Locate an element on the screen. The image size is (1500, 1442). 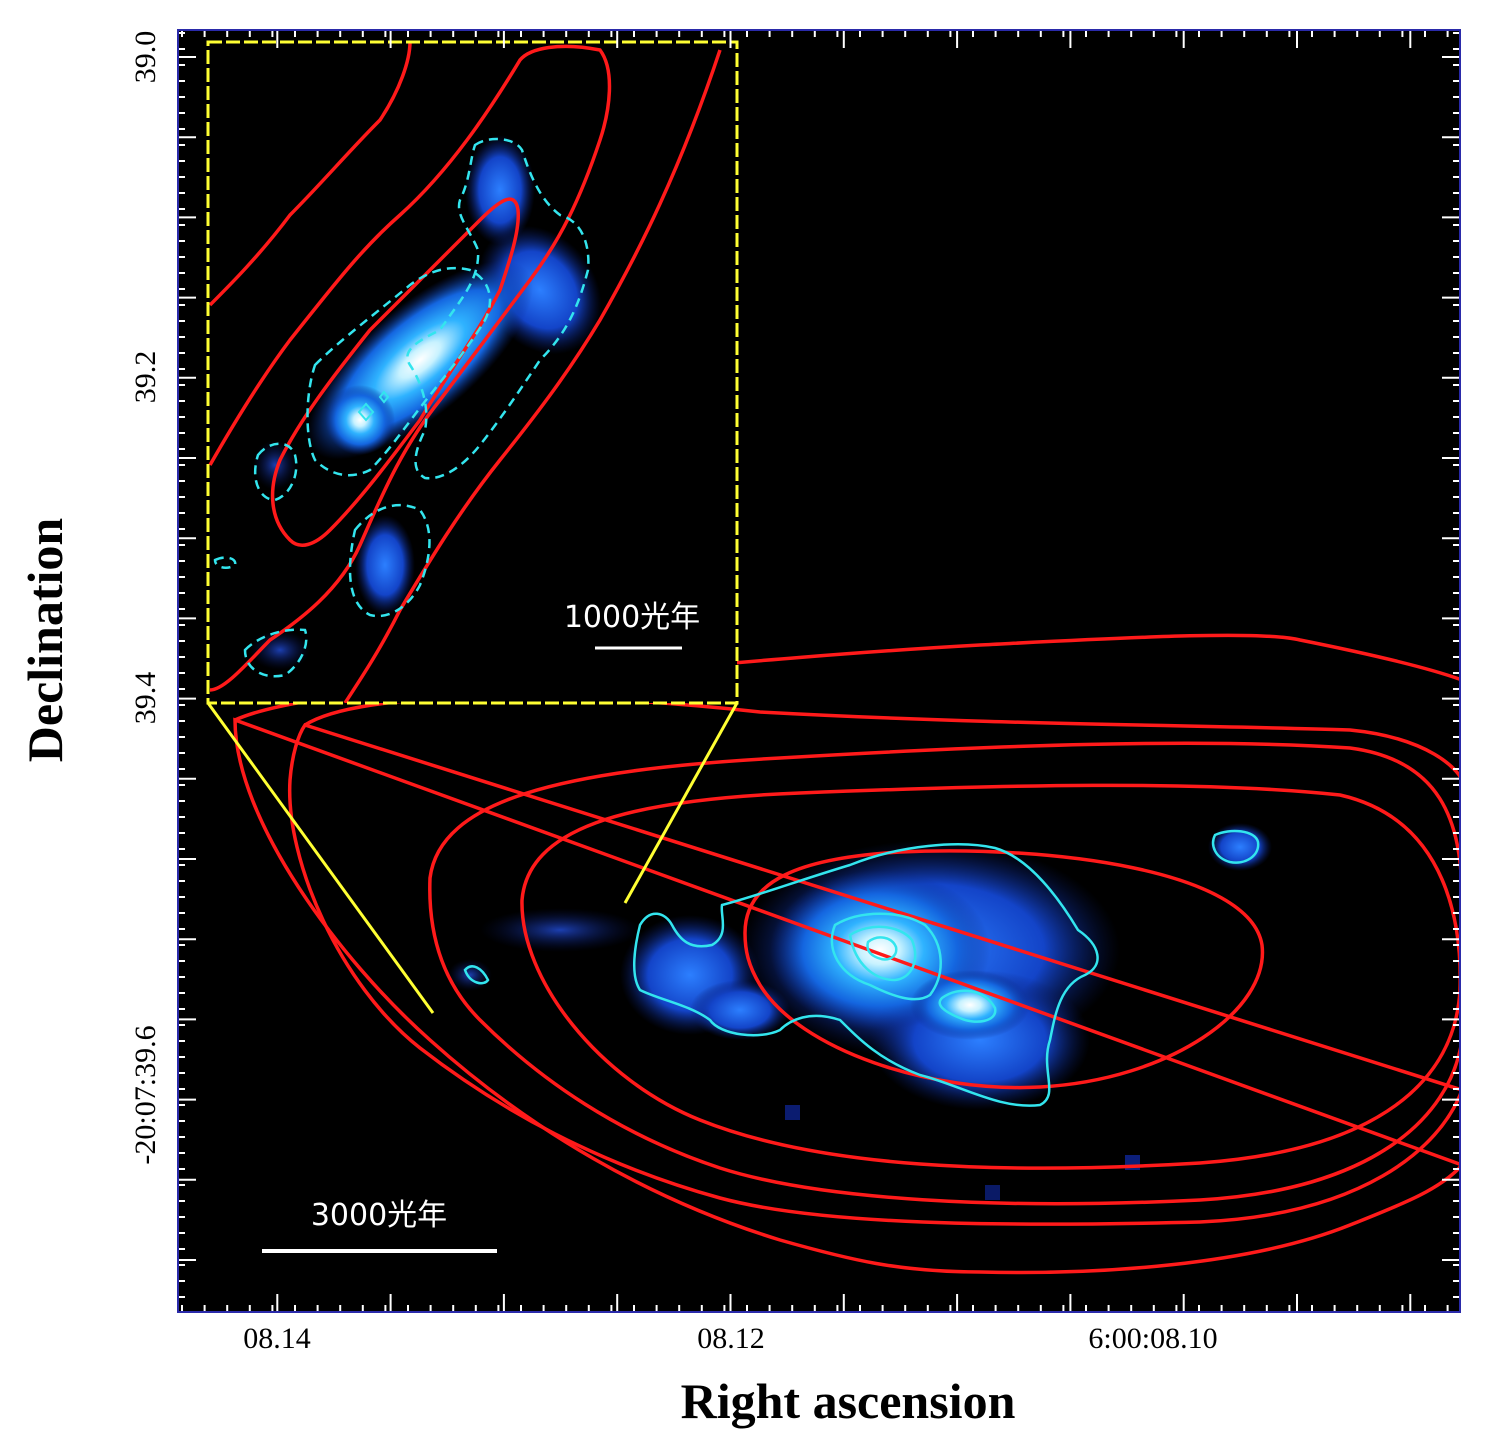
cyan-contours-main is located at coordinates (861, 968).